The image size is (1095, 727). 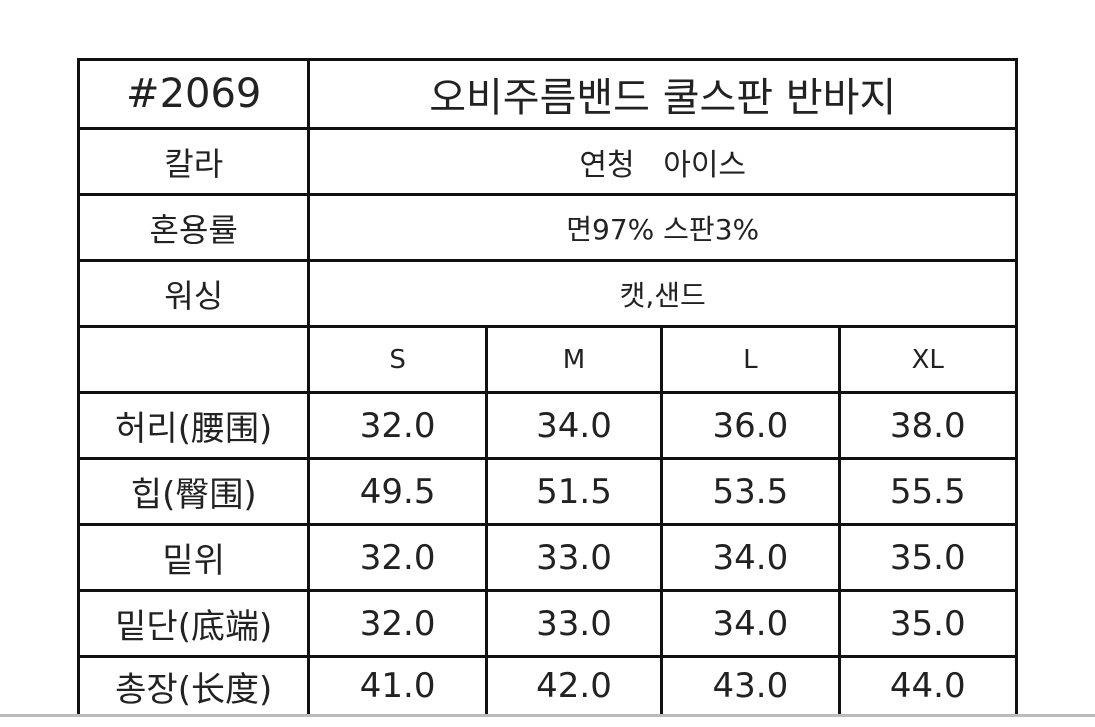 What do you see at coordinates (397, 491) in the screenshot?
I see `measurement-value: 49.5` at bounding box center [397, 491].